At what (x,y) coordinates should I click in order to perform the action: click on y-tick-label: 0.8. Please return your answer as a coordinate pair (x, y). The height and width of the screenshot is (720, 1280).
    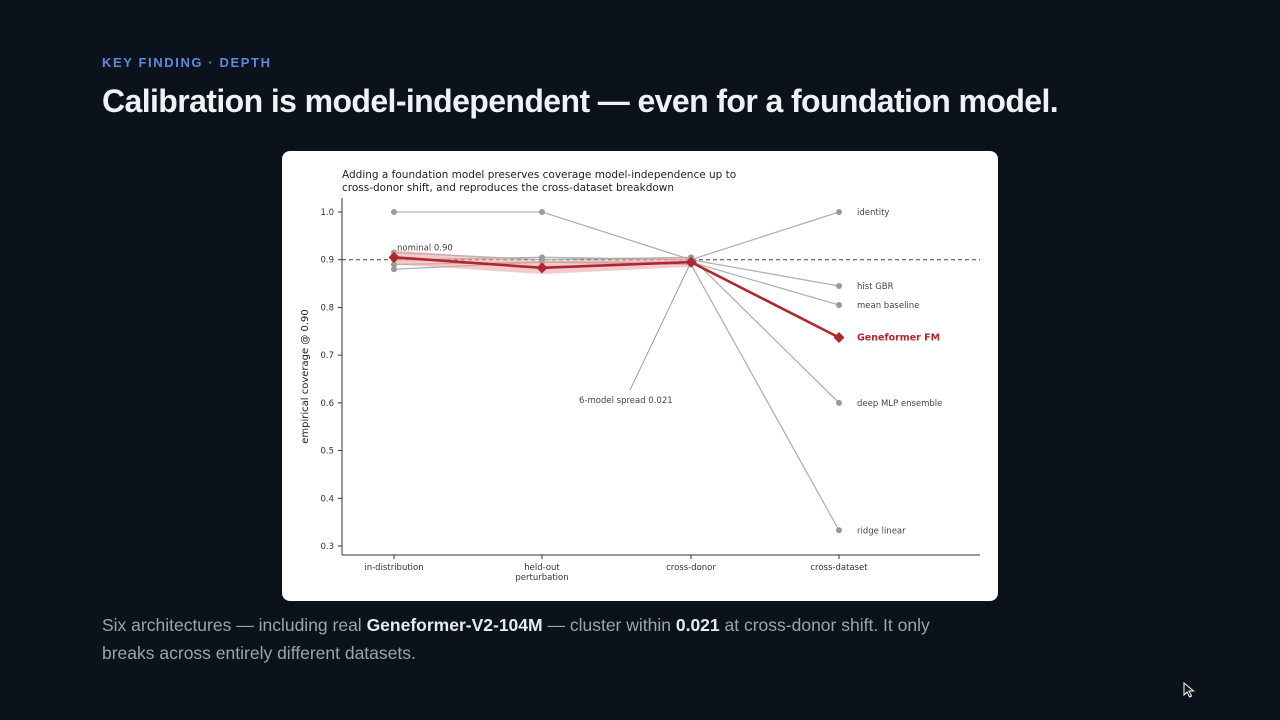
    Looking at the image, I should click on (327, 308).